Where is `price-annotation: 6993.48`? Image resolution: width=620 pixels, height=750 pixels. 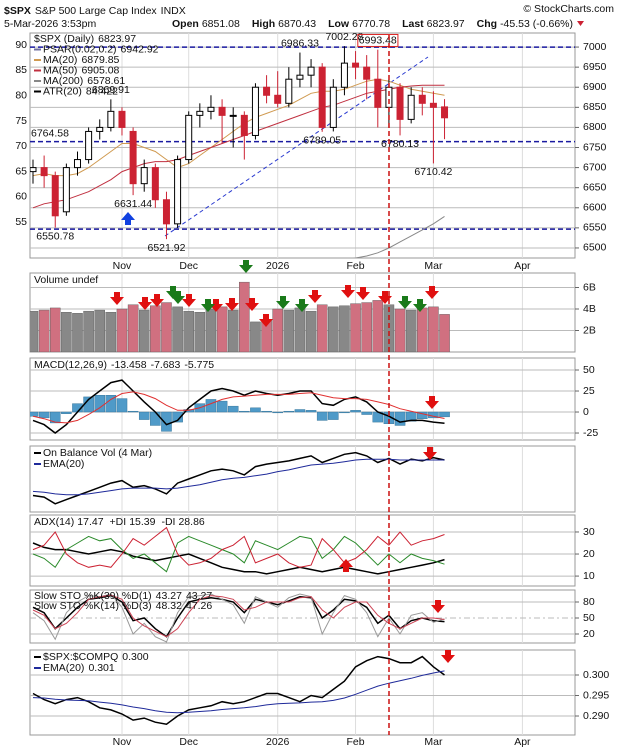 price-annotation: 6993.48 is located at coordinates (378, 40).